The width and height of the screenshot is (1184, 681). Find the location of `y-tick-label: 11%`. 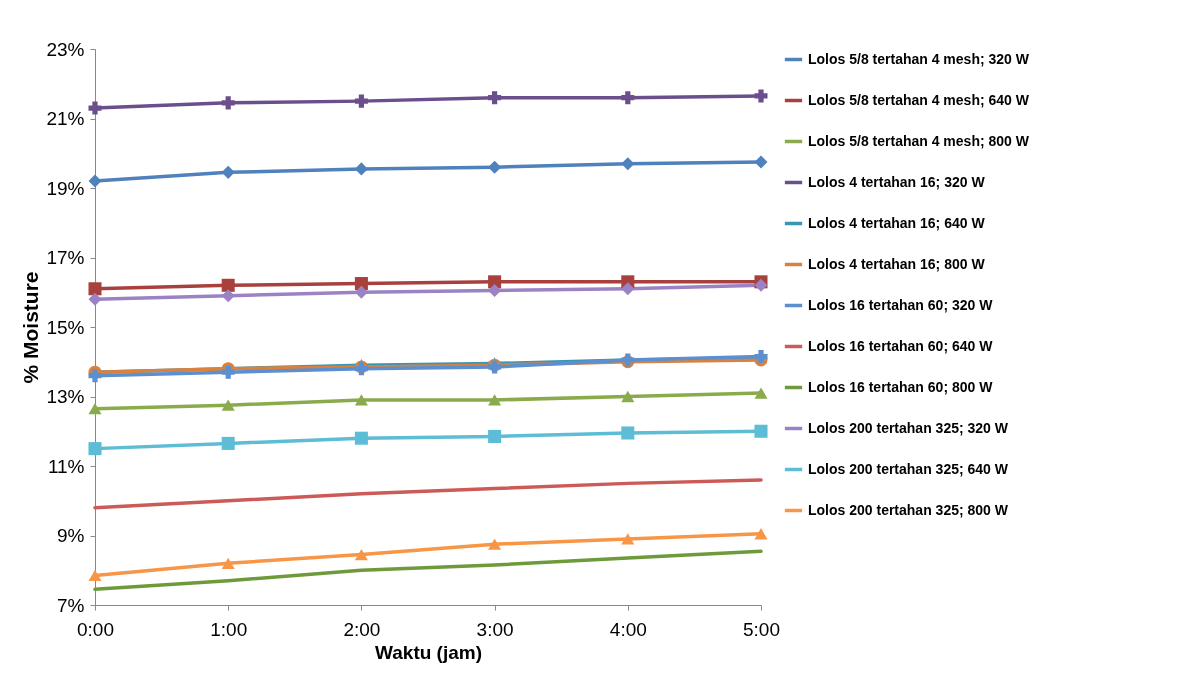

y-tick-label: 11% is located at coordinates (66, 466).